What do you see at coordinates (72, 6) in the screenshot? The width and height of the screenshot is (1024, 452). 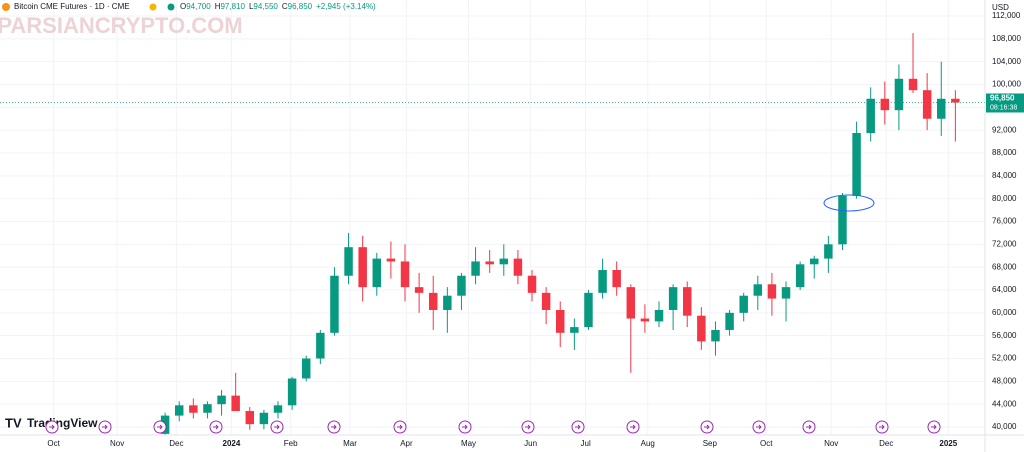 I see `symbol-title: Bitcoin CME Futures · 1D · CME` at bounding box center [72, 6].